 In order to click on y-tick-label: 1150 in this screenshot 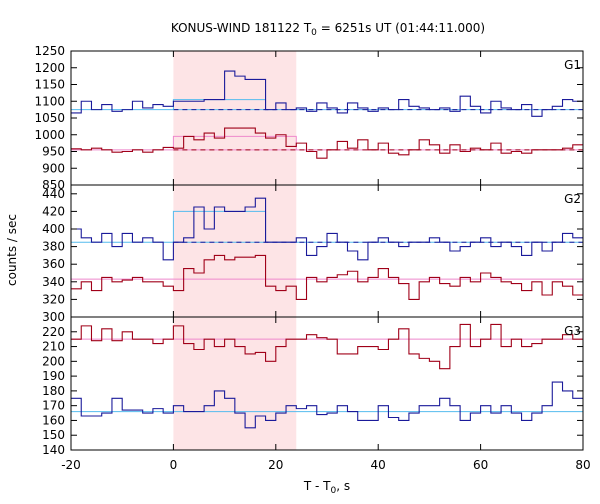, I will do `click(49, 85)`.